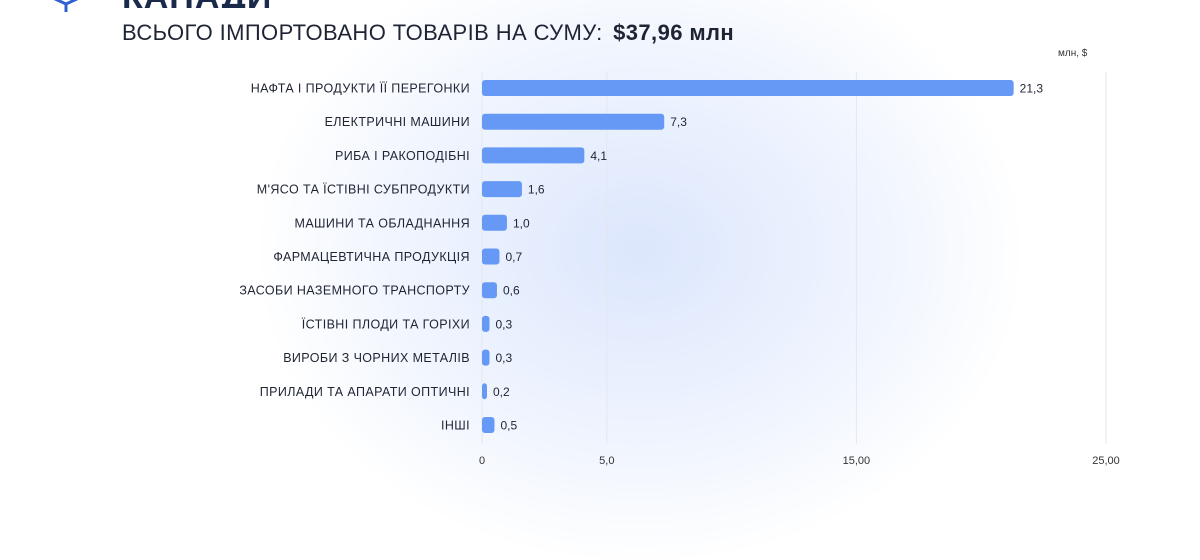 The width and height of the screenshot is (1200, 560). What do you see at coordinates (386, 324) in the screenshot?
I see `category-label: ЇСТІВНІ ПЛОДИ ТА ГОРІХИ` at bounding box center [386, 324].